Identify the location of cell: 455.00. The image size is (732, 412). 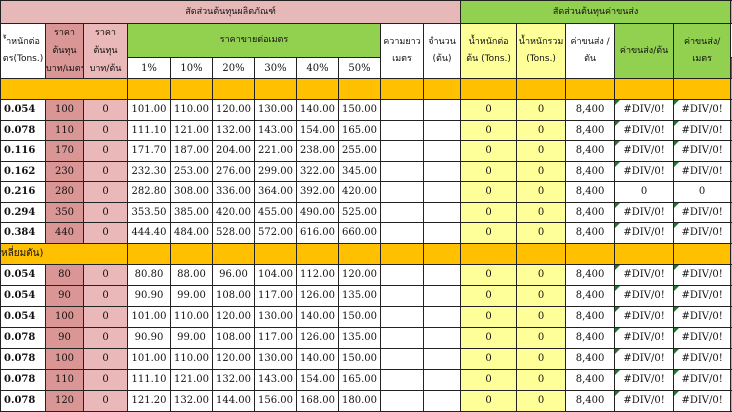
(275, 212).